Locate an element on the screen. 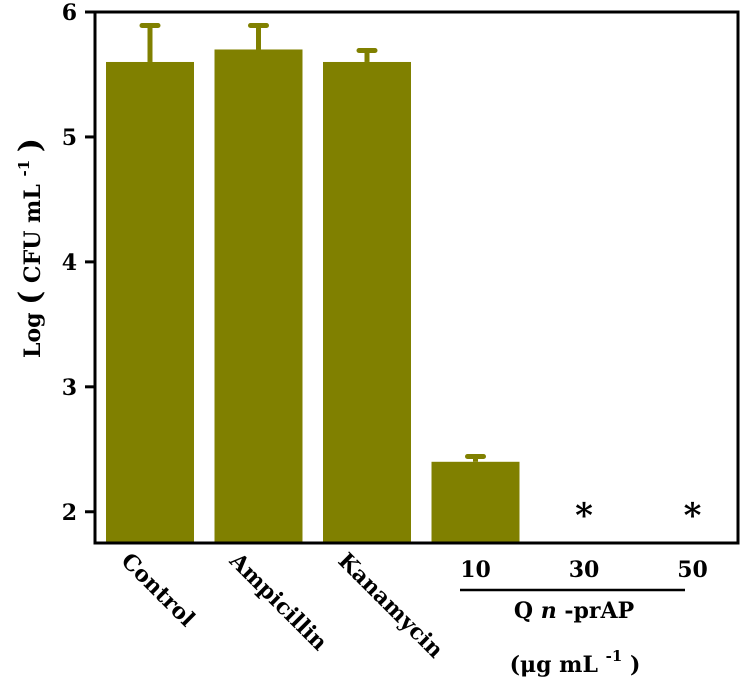 The width and height of the screenshot is (748, 686). x-category-label: Ampicillin is located at coordinates (278, 601).